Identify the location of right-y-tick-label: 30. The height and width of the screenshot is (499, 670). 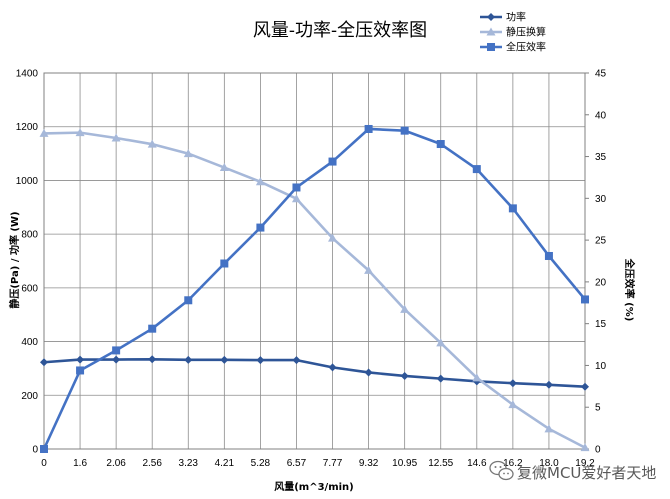
(601, 199).